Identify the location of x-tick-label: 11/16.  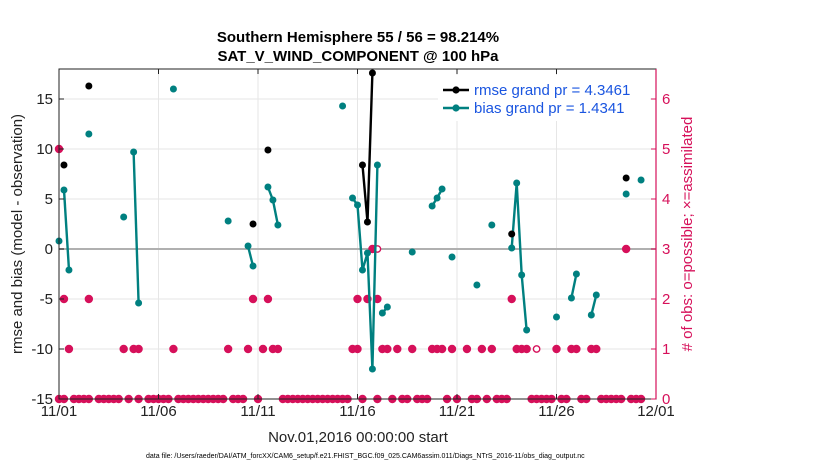
(357, 411).